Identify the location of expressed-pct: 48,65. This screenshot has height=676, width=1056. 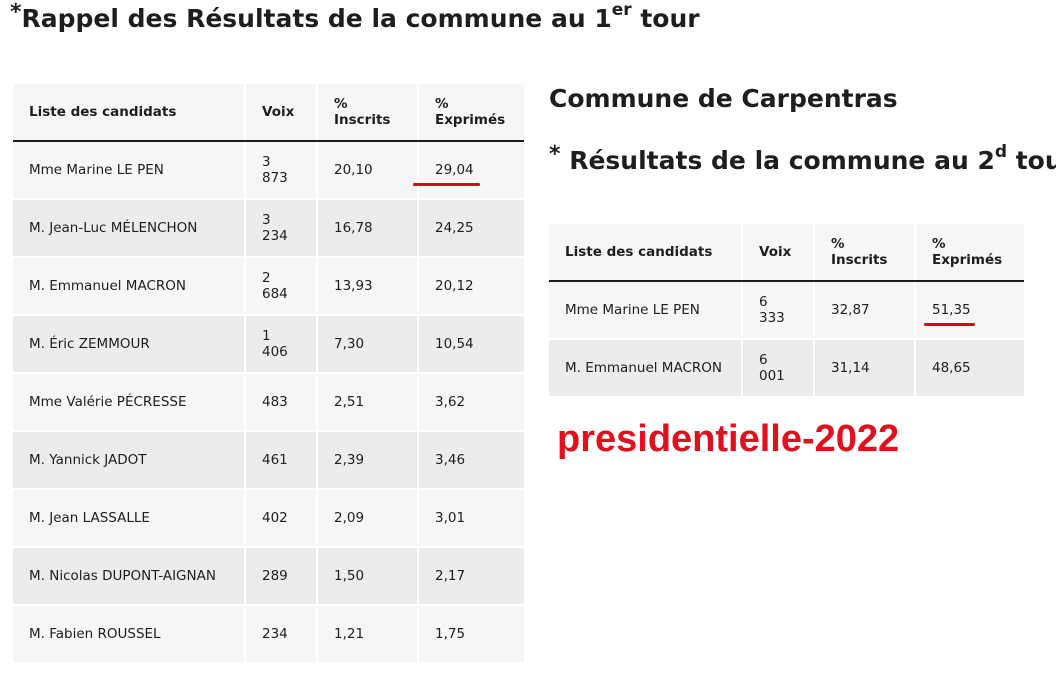
(969, 367).